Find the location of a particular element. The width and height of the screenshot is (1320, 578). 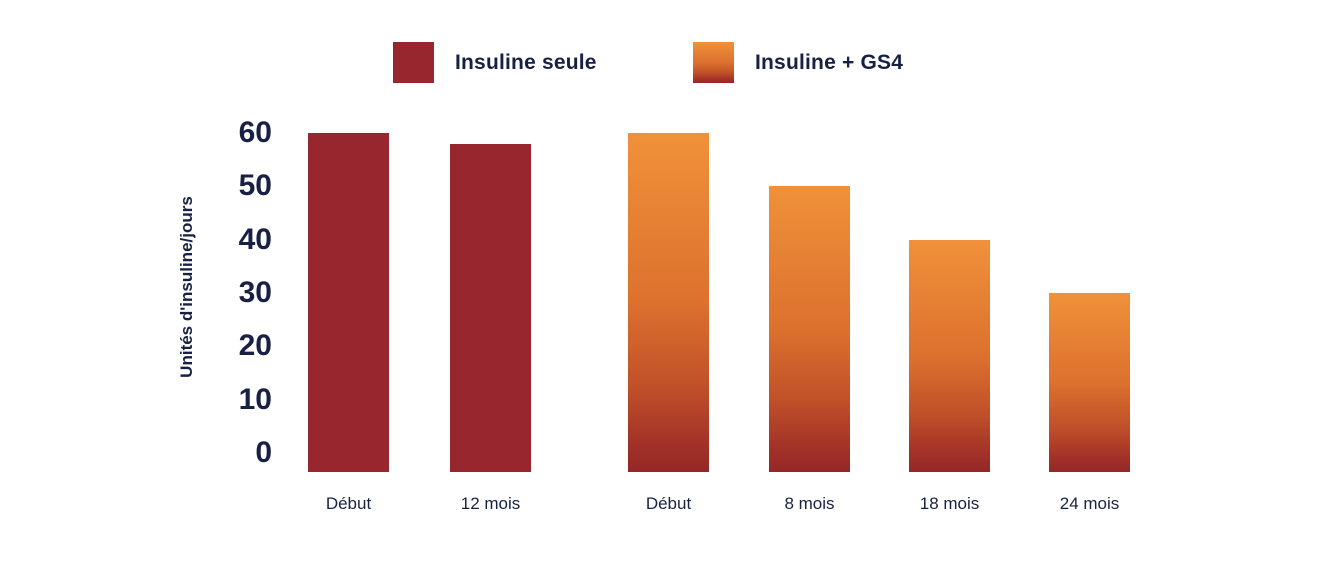

y-tick-label: 20 is located at coordinates (255, 346).